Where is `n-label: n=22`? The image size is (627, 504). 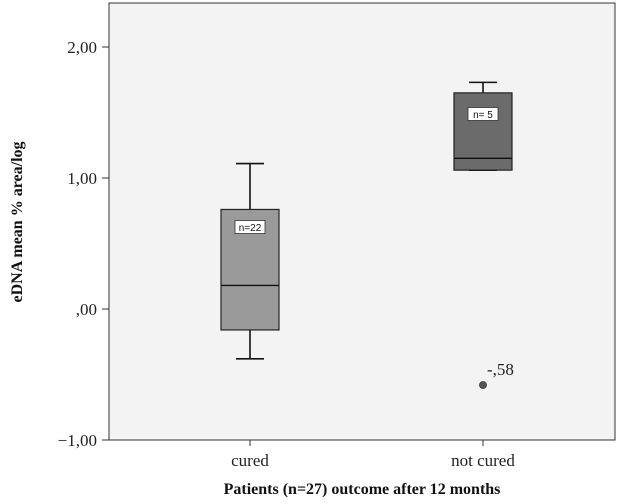 n-label: n=22 is located at coordinates (250, 228).